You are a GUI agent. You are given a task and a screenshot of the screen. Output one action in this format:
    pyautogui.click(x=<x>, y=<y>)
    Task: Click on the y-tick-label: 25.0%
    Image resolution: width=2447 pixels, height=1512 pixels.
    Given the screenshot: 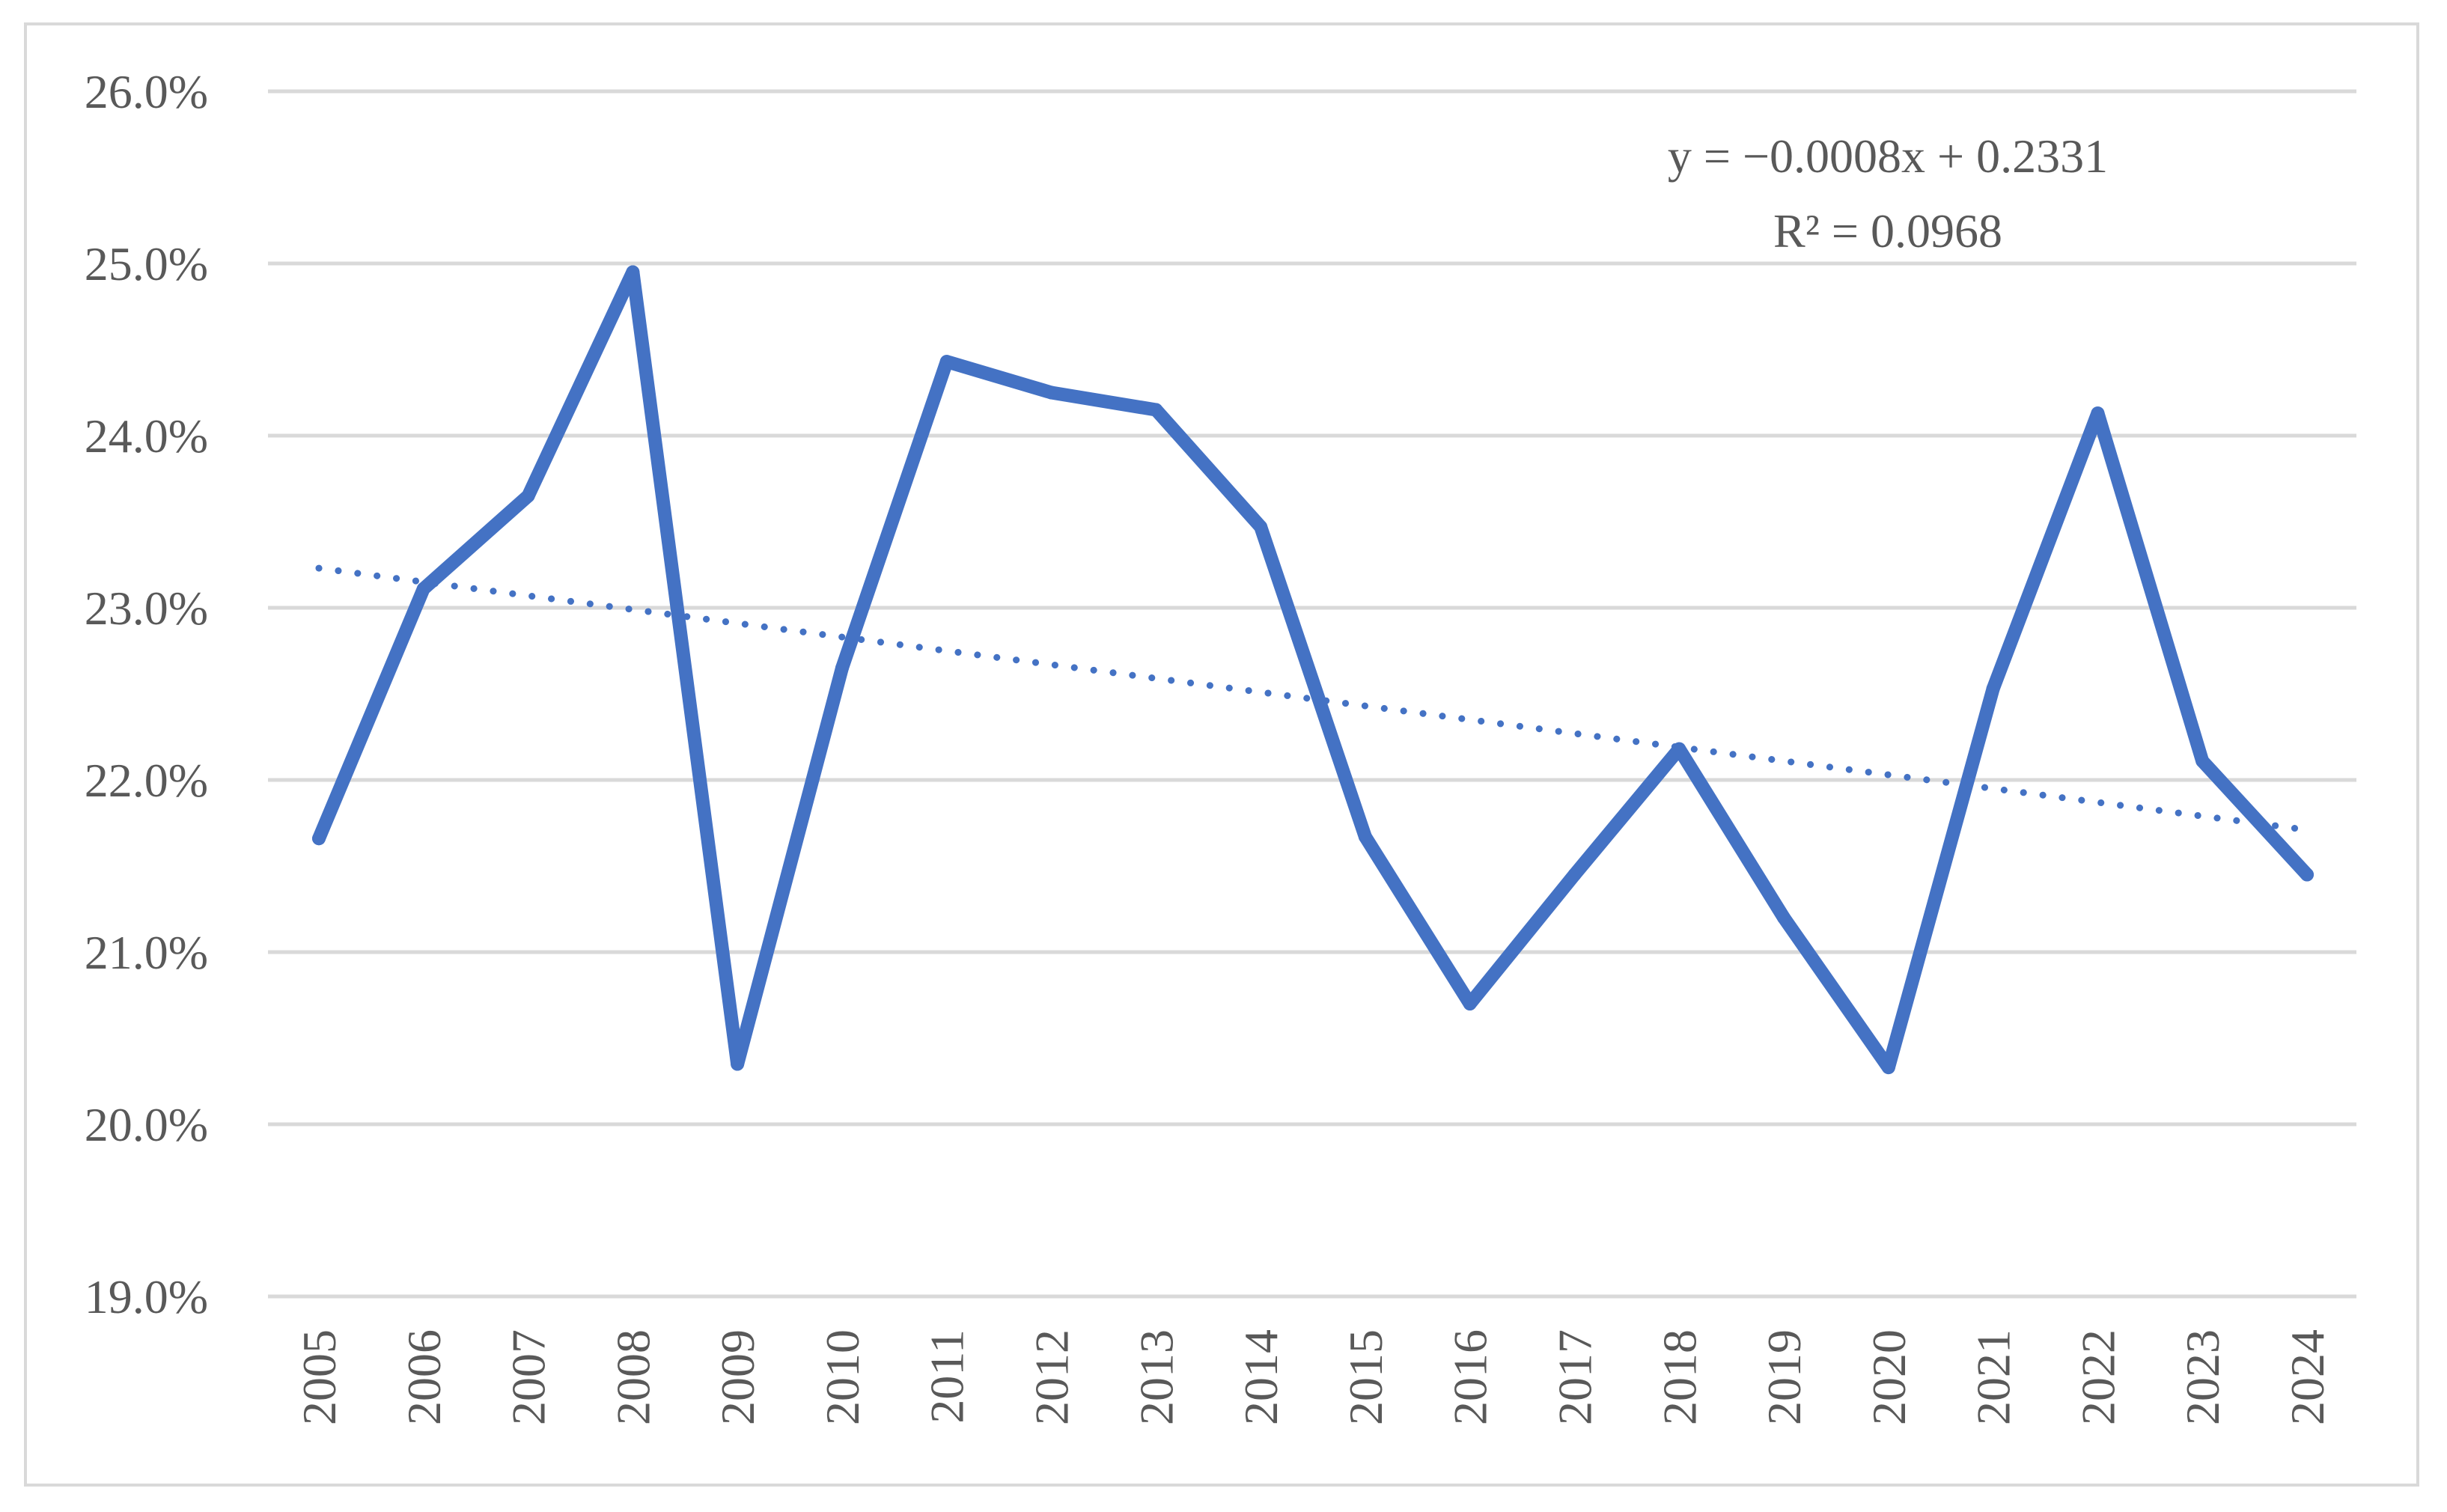 What is the action you would take?
    pyautogui.click(x=147, y=263)
    